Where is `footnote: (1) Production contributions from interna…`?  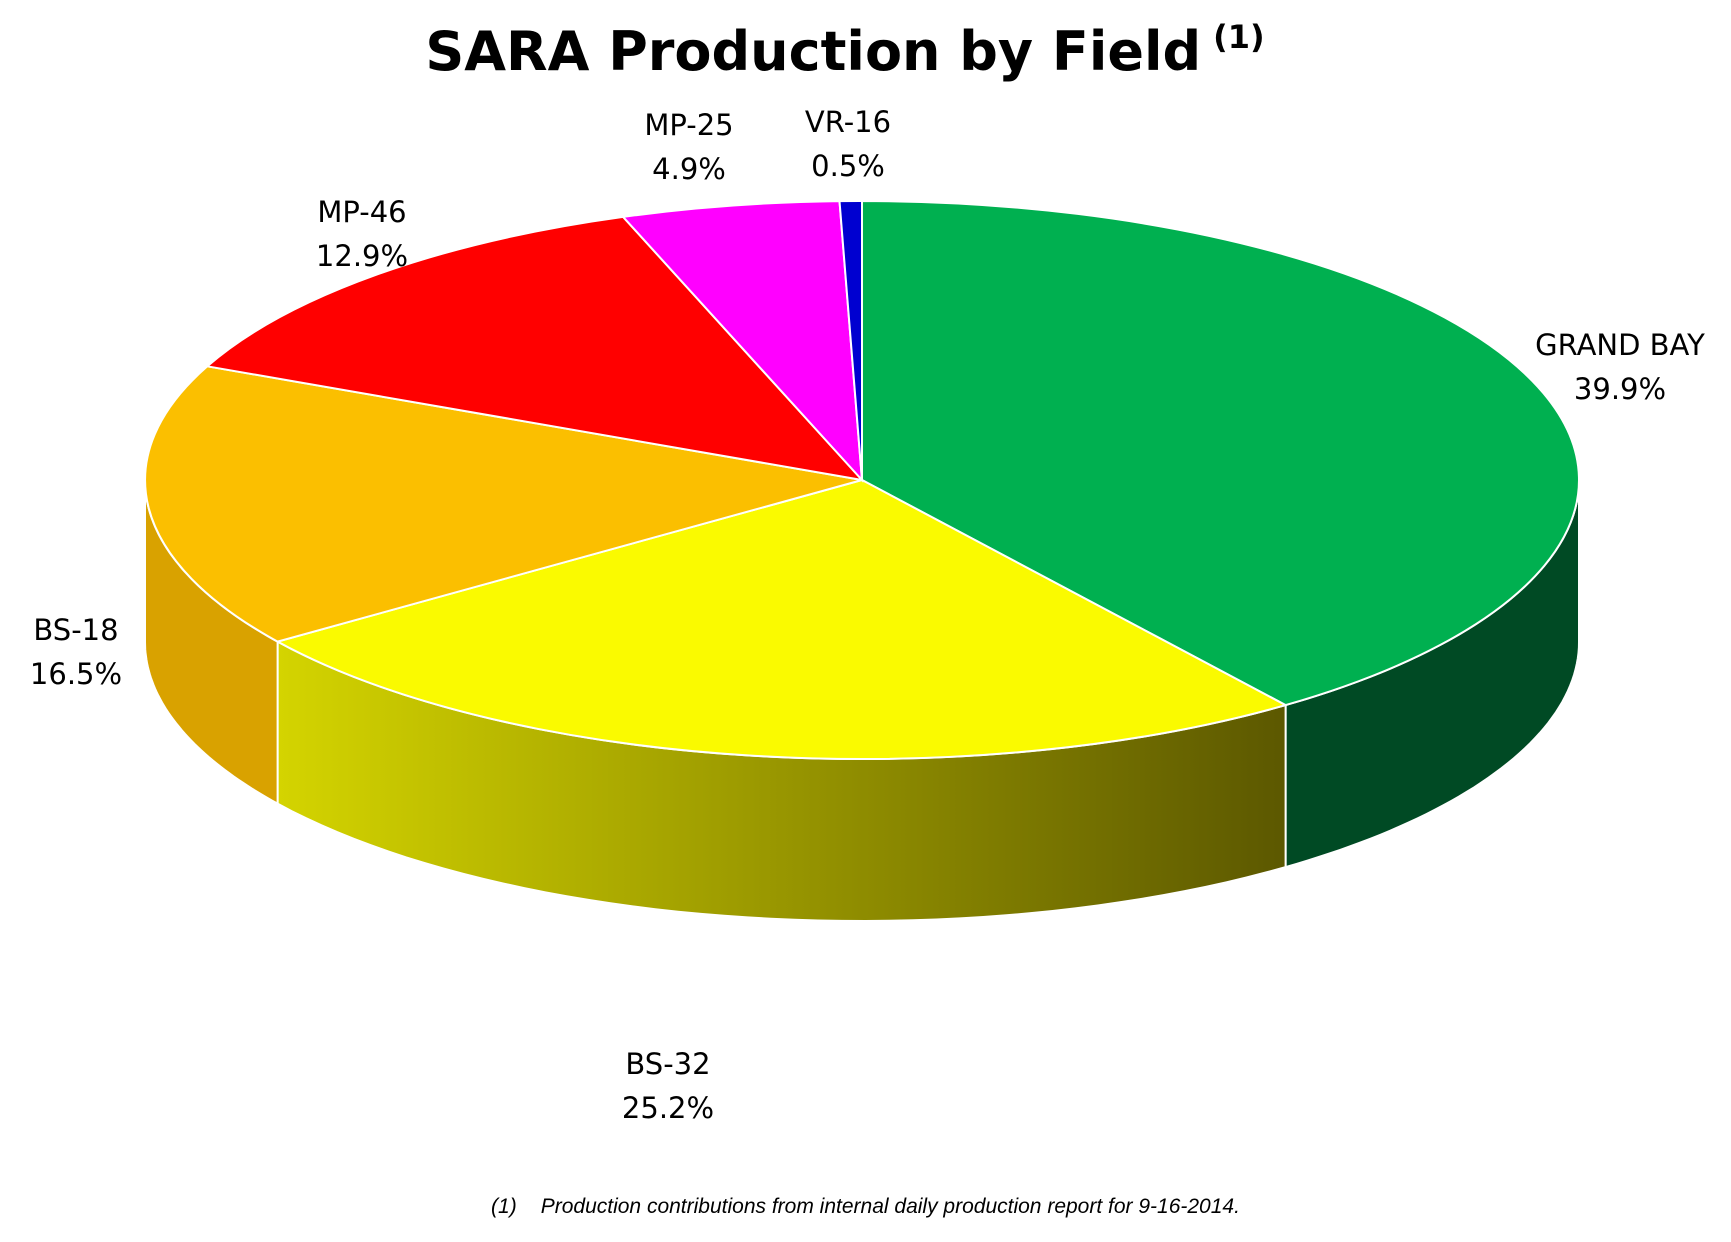
footnote: (1) Production contributions from interna… is located at coordinates (865, 1207).